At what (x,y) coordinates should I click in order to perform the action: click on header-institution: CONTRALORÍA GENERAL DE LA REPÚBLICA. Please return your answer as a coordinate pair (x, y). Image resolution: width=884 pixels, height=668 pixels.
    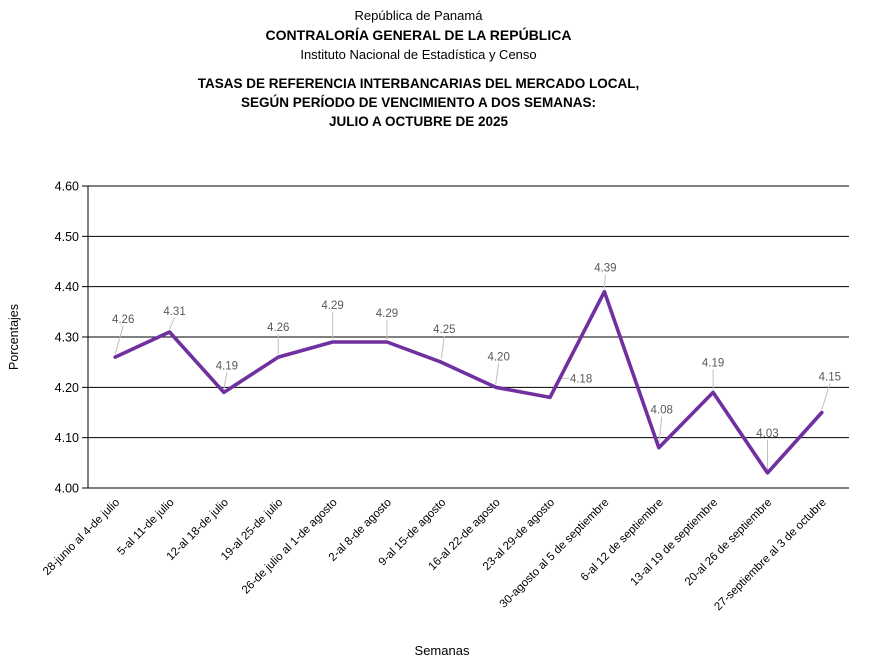
    Looking at the image, I should click on (418, 35).